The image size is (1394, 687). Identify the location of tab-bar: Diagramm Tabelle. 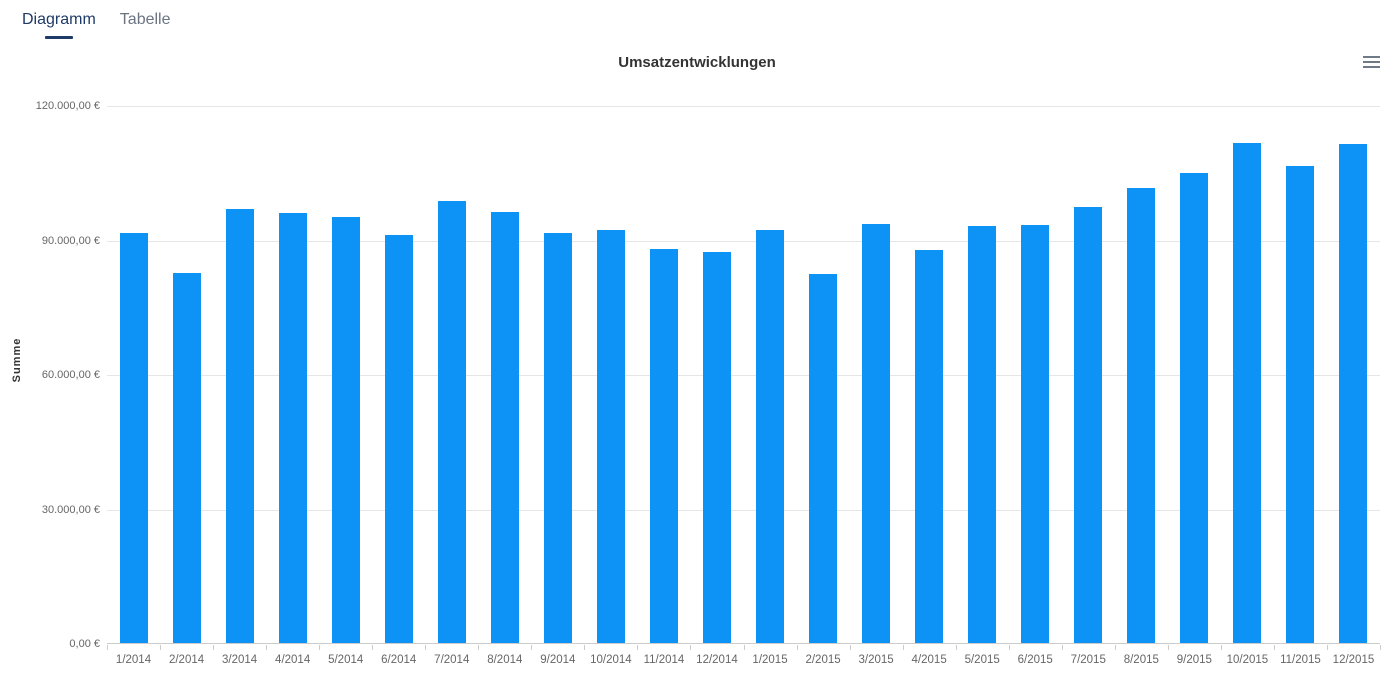
(96, 24).